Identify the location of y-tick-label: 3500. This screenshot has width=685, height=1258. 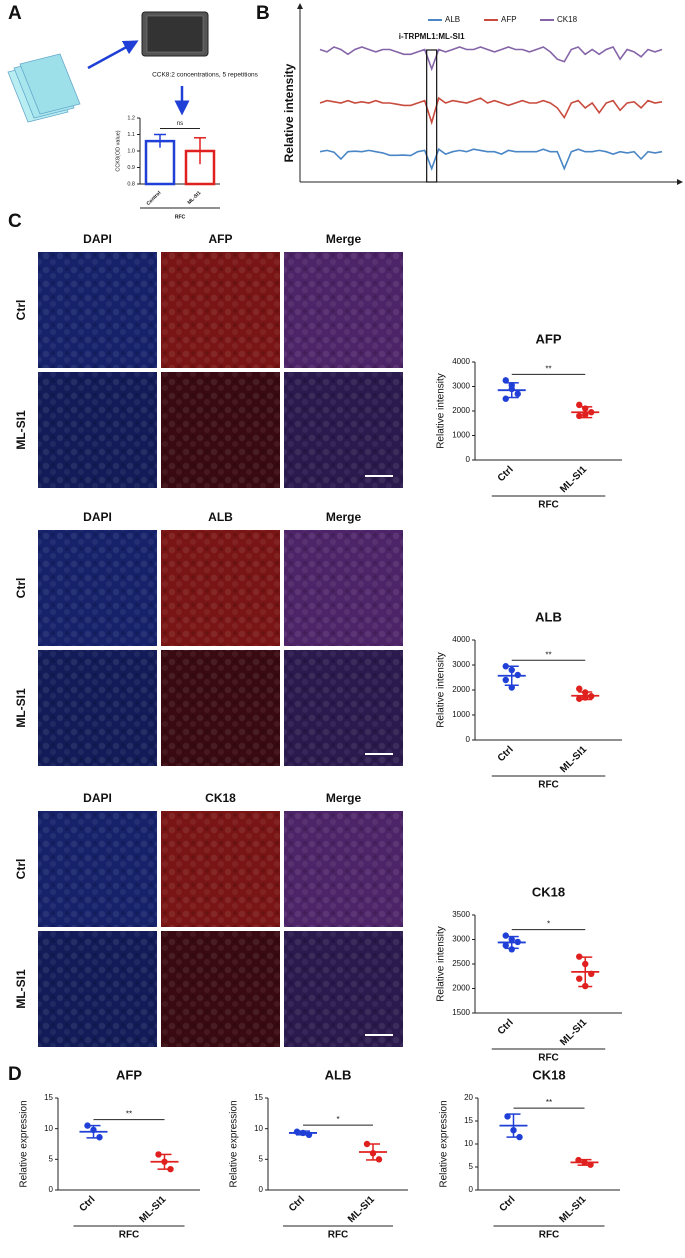
(461, 914).